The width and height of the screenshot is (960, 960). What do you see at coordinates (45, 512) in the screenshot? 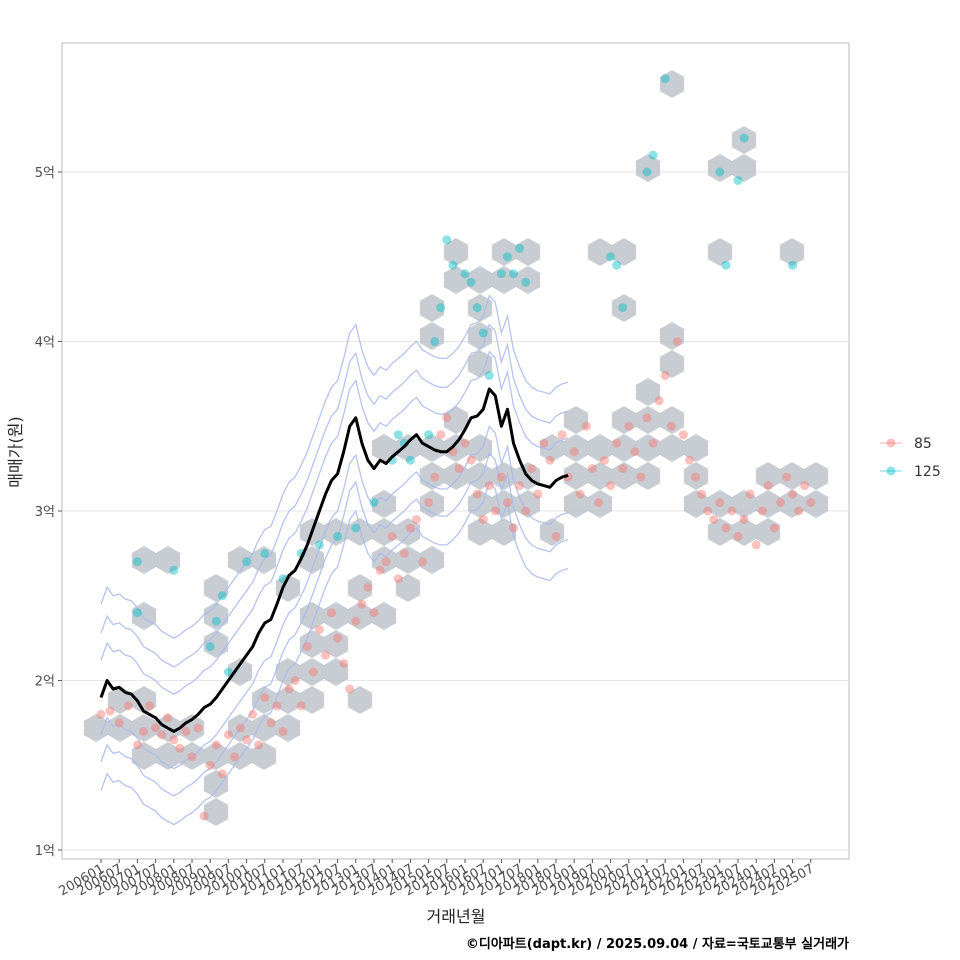
I see `y-tick-label: 3억` at bounding box center [45, 512].